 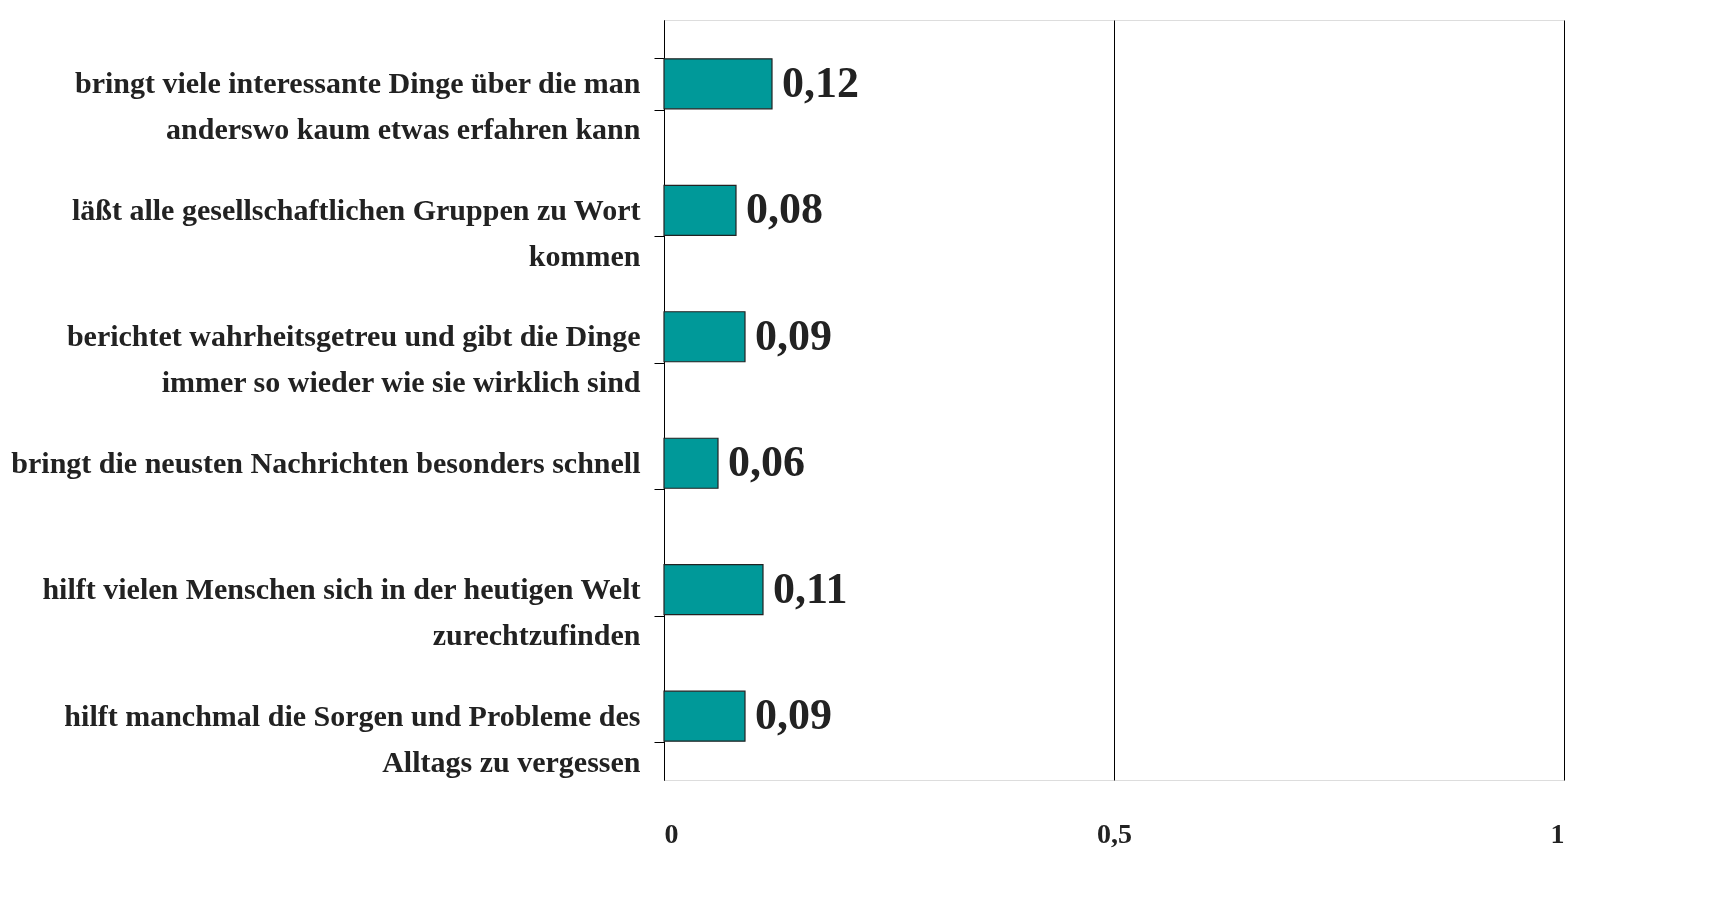 I want to click on x-tick-label: 0, so click(x=671, y=833).